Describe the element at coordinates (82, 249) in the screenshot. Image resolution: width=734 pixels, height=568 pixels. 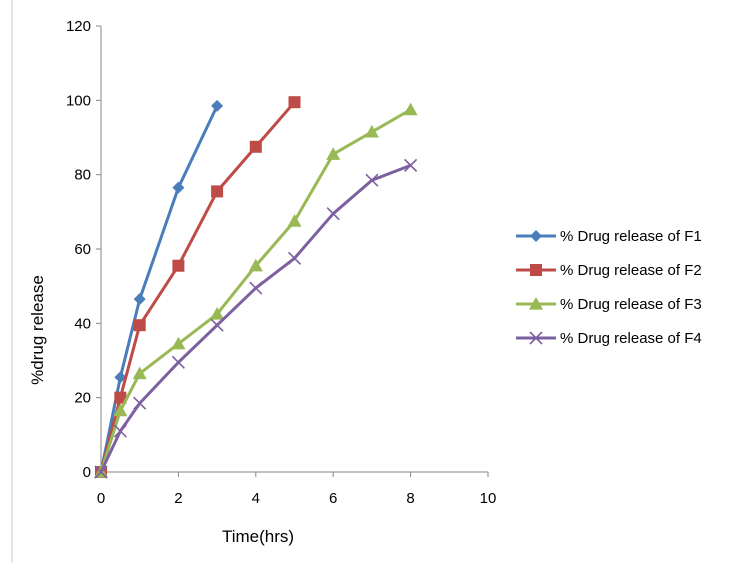
I see `y-tick-label: 60` at that location.